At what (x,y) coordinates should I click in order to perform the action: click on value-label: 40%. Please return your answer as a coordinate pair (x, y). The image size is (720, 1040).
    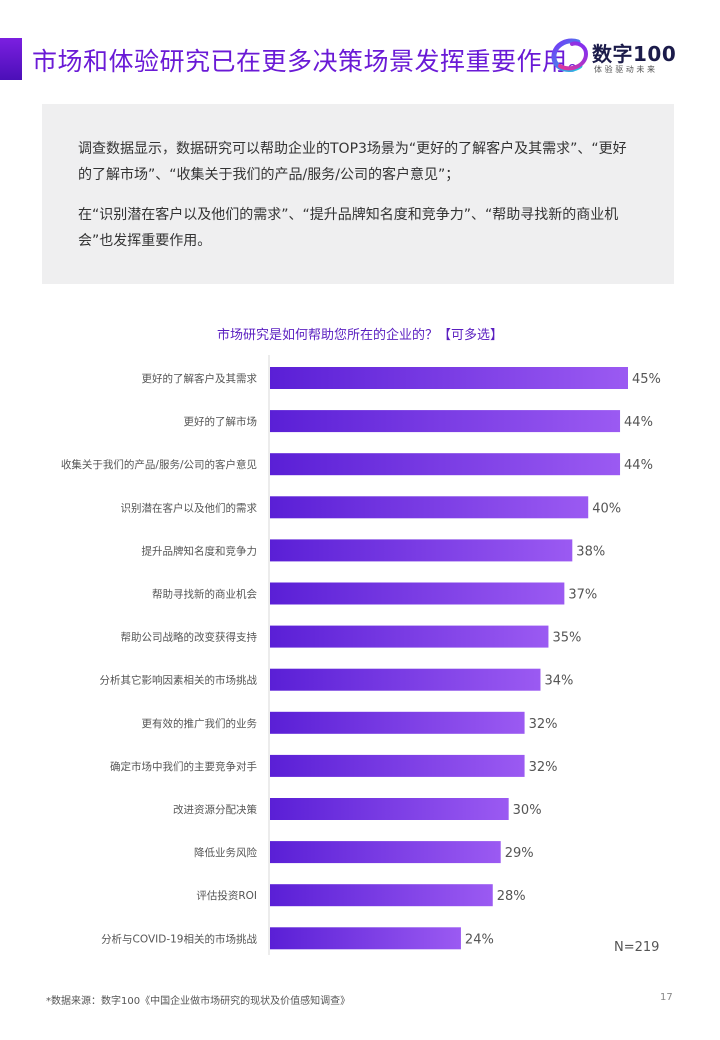
    Looking at the image, I should click on (606, 508).